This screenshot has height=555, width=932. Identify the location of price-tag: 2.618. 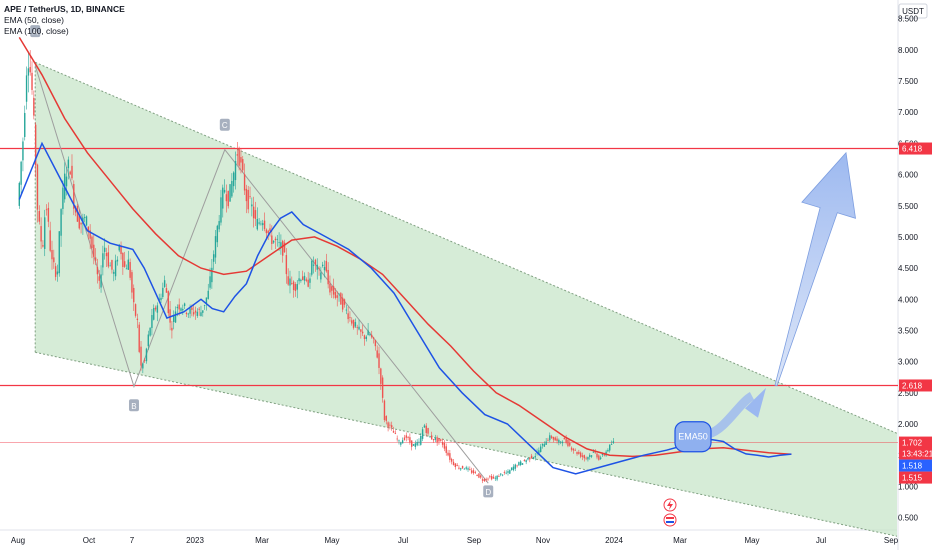
(915, 385).